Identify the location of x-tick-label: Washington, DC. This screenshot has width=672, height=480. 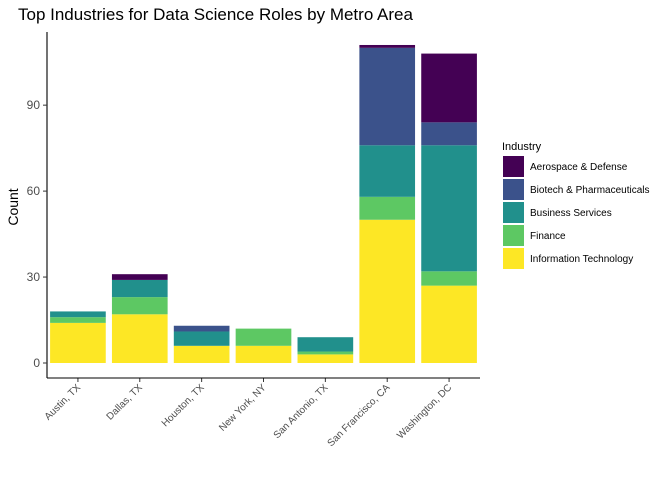
(424, 411).